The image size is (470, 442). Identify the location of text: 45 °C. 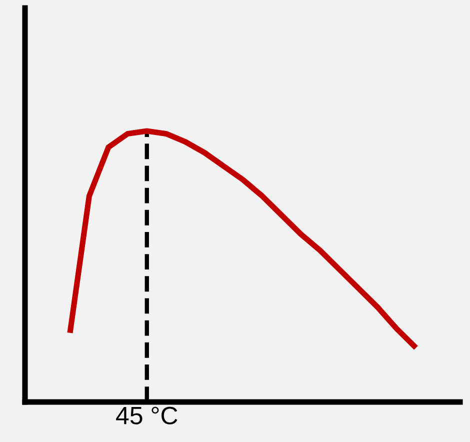
(147, 415).